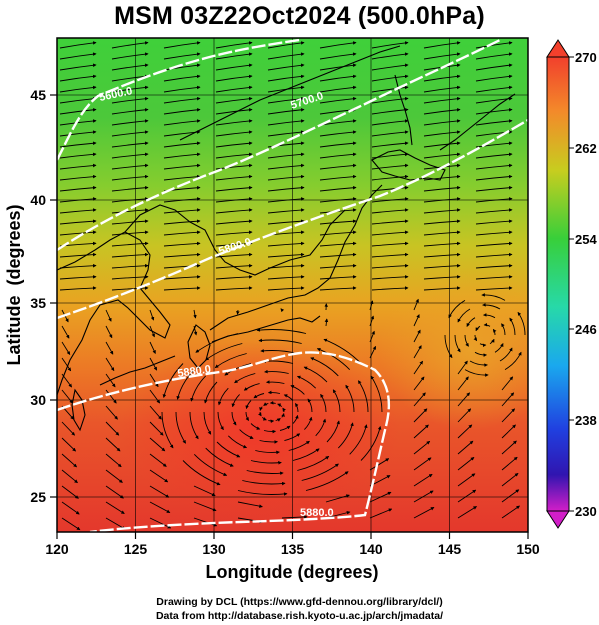  I want to click on colorbar-label: 254, so click(586, 239).